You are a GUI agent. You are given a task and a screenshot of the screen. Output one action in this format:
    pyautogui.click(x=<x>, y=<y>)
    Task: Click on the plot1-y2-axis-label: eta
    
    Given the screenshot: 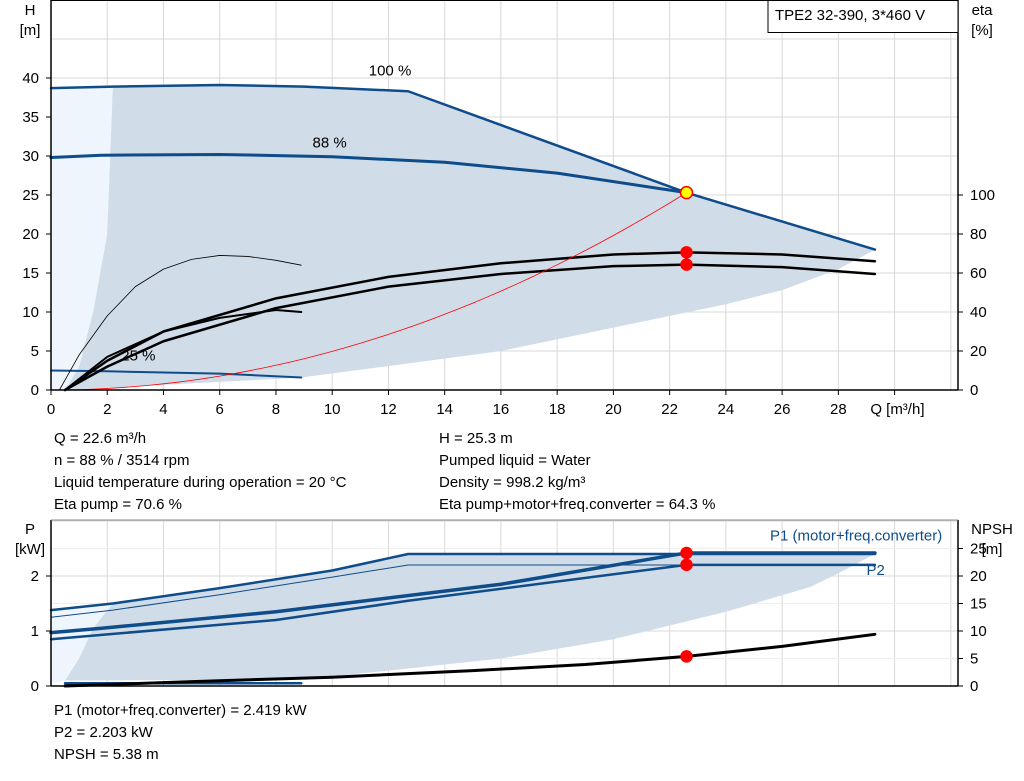 What is the action you would take?
    pyautogui.click(x=983, y=10)
    